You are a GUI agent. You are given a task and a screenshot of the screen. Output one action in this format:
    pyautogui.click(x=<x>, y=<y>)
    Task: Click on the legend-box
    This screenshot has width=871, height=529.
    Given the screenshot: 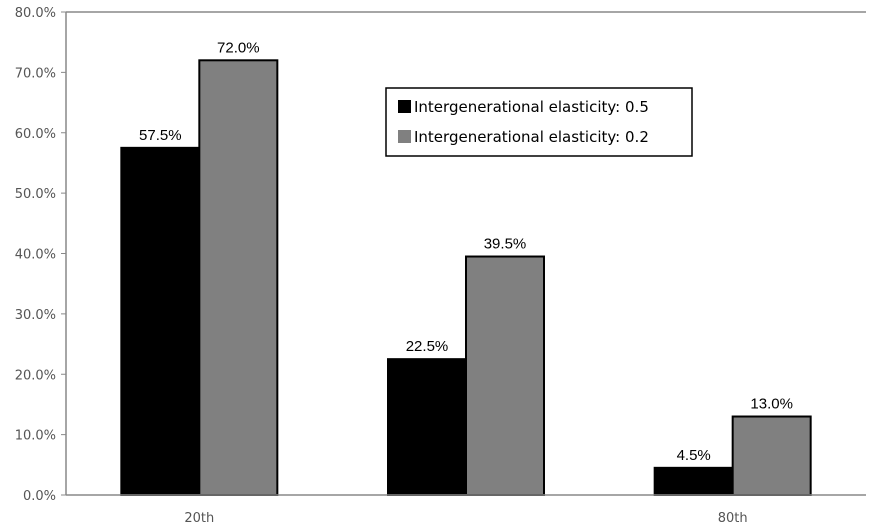 What is the action you would take?
    pyautogui.click(x=539, y=122)
    